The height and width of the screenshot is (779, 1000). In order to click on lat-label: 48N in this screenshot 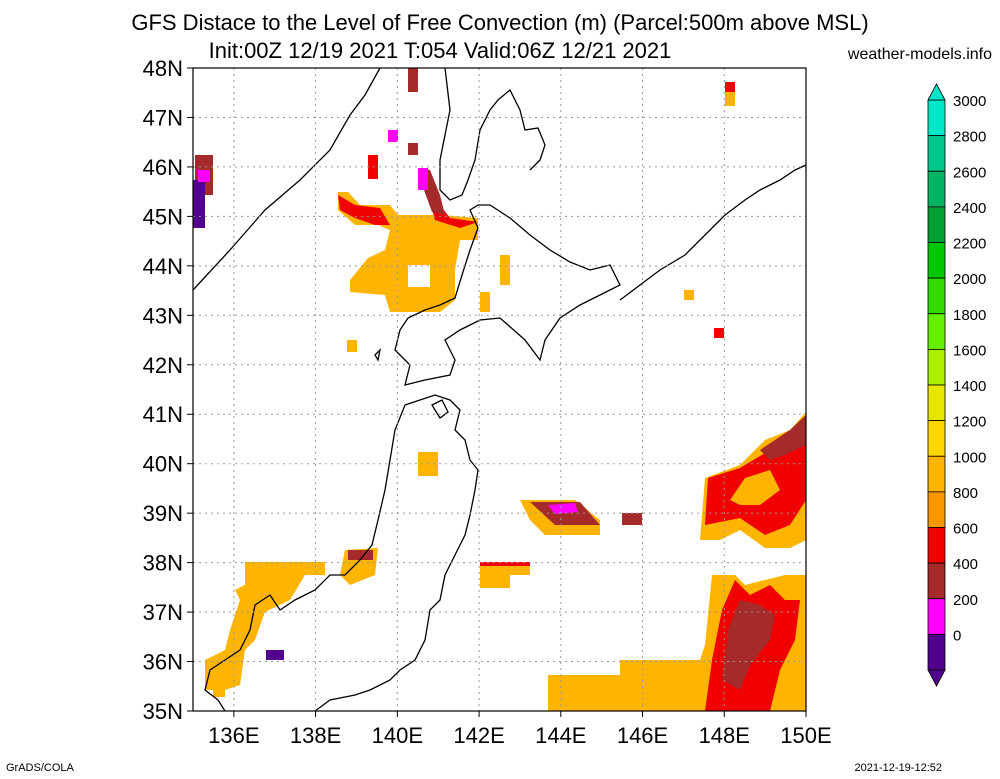, I will do `click(163, 68)`.